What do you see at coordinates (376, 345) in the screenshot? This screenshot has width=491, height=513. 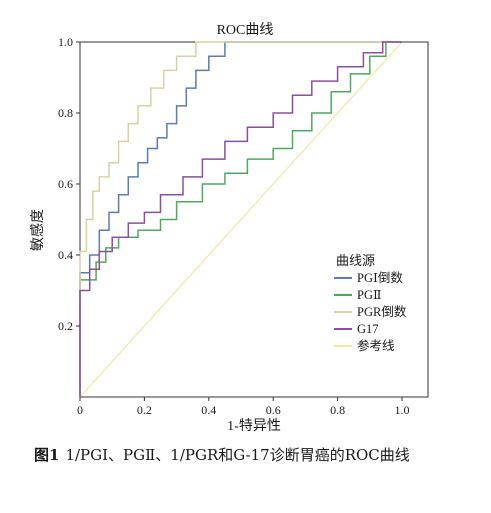 I see `legend-label: 参考线` at bounding box center [376, 345].